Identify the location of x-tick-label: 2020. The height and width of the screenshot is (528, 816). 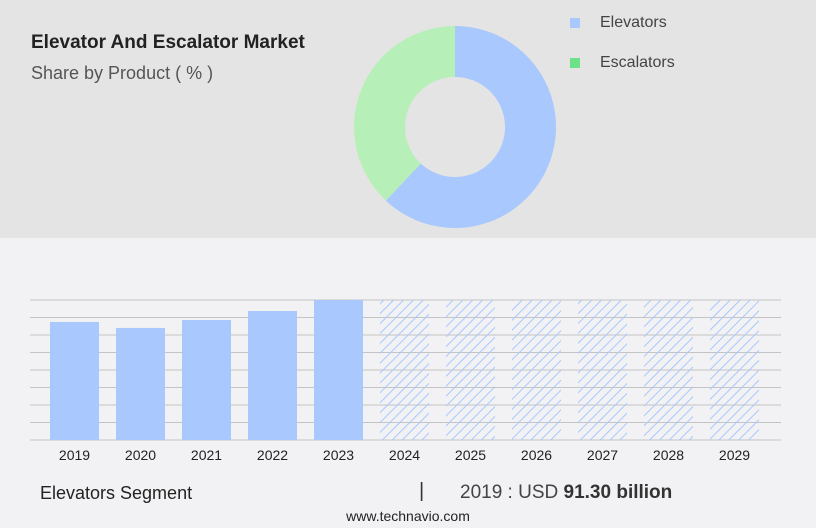
(140, 455).